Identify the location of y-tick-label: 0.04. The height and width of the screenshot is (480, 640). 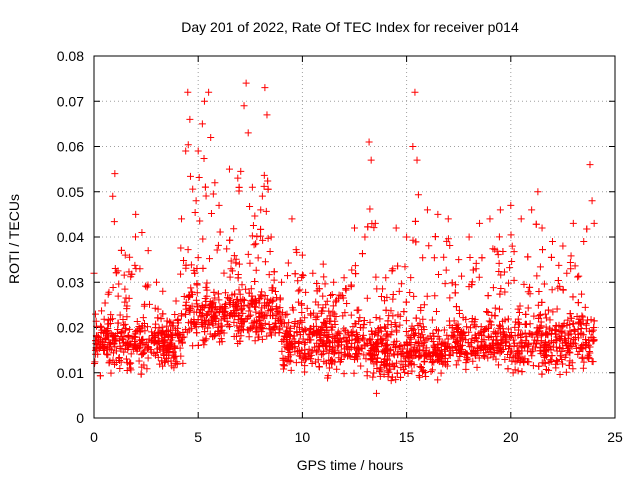
(70, 237).